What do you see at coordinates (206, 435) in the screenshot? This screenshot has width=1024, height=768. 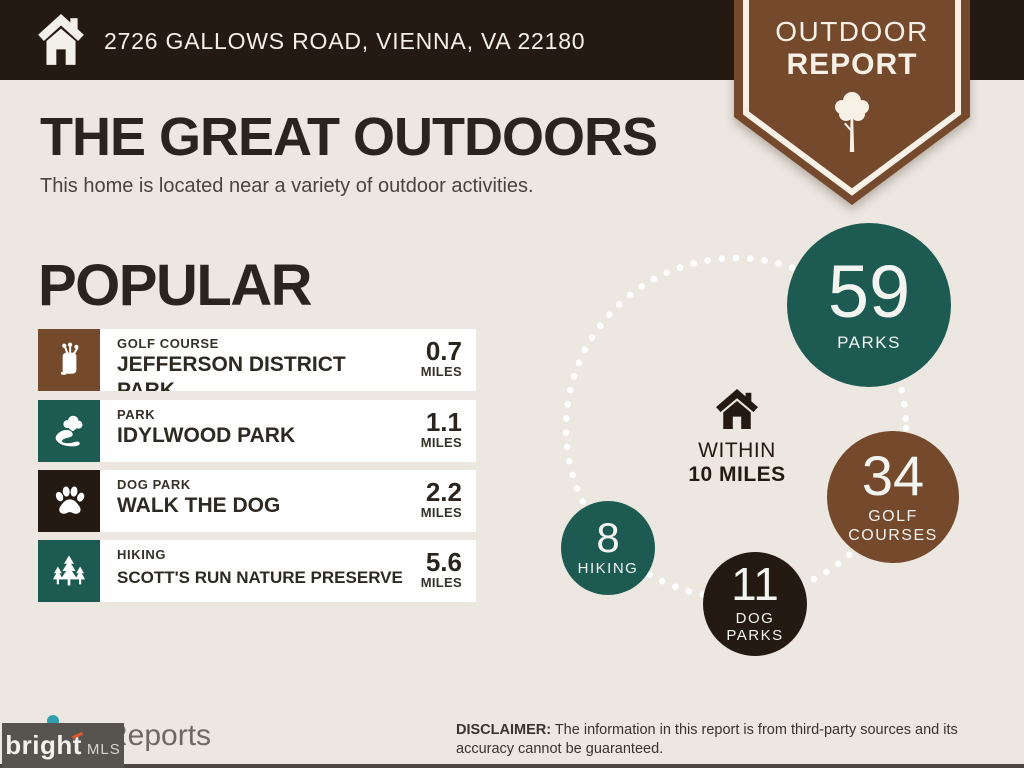 I see `item-name: IDYLWOOD PARK` at bounding box center [206, 435].